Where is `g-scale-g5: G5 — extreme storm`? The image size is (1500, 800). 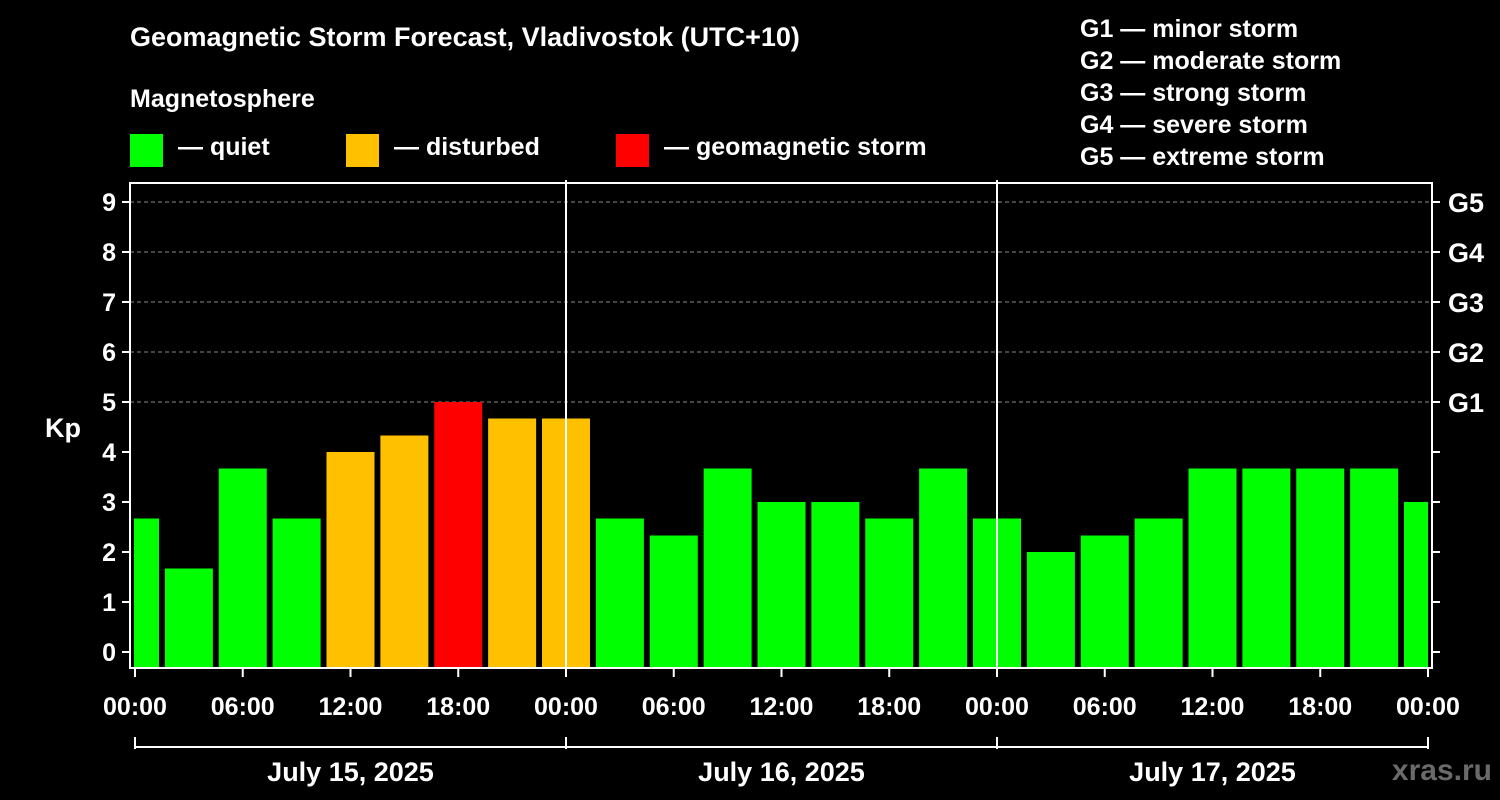
g-scale-g5: G5 — extreme storm is located at coordinates (1202, 157).